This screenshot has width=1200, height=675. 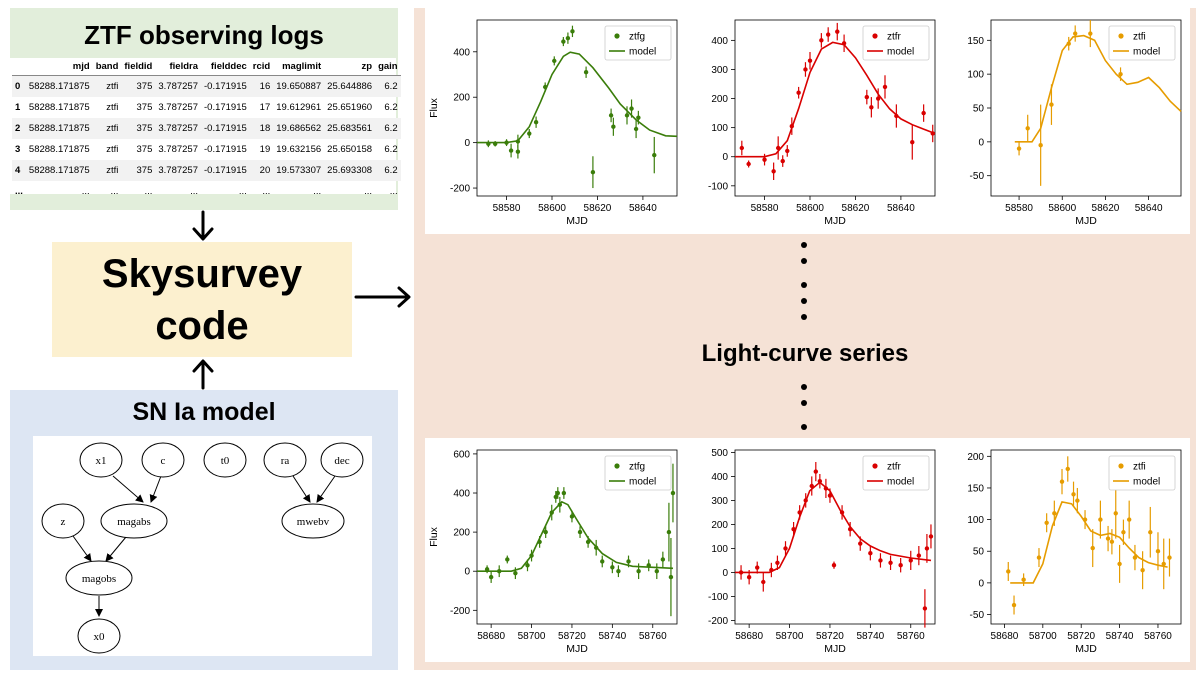 I want to click on legend-label: ztfi, so click(x=1139, y=37).